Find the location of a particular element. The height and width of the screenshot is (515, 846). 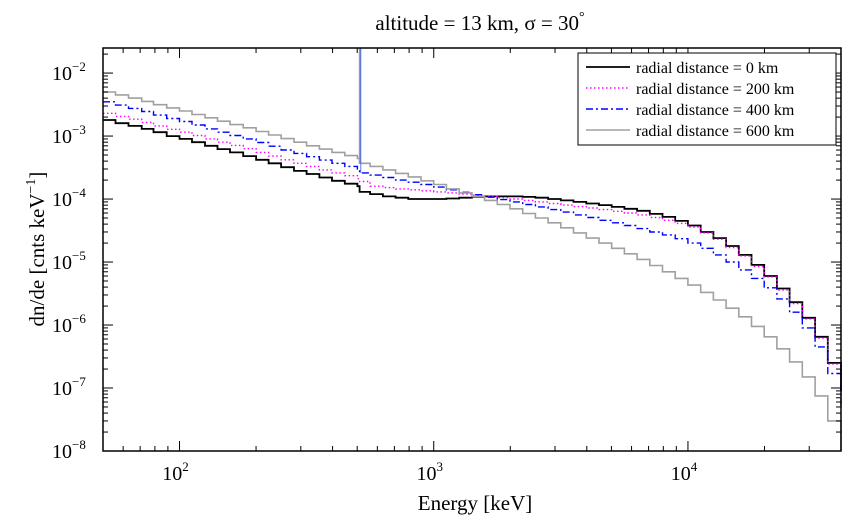

x-tick-label: 10³ is located at coordinates (429, 472).